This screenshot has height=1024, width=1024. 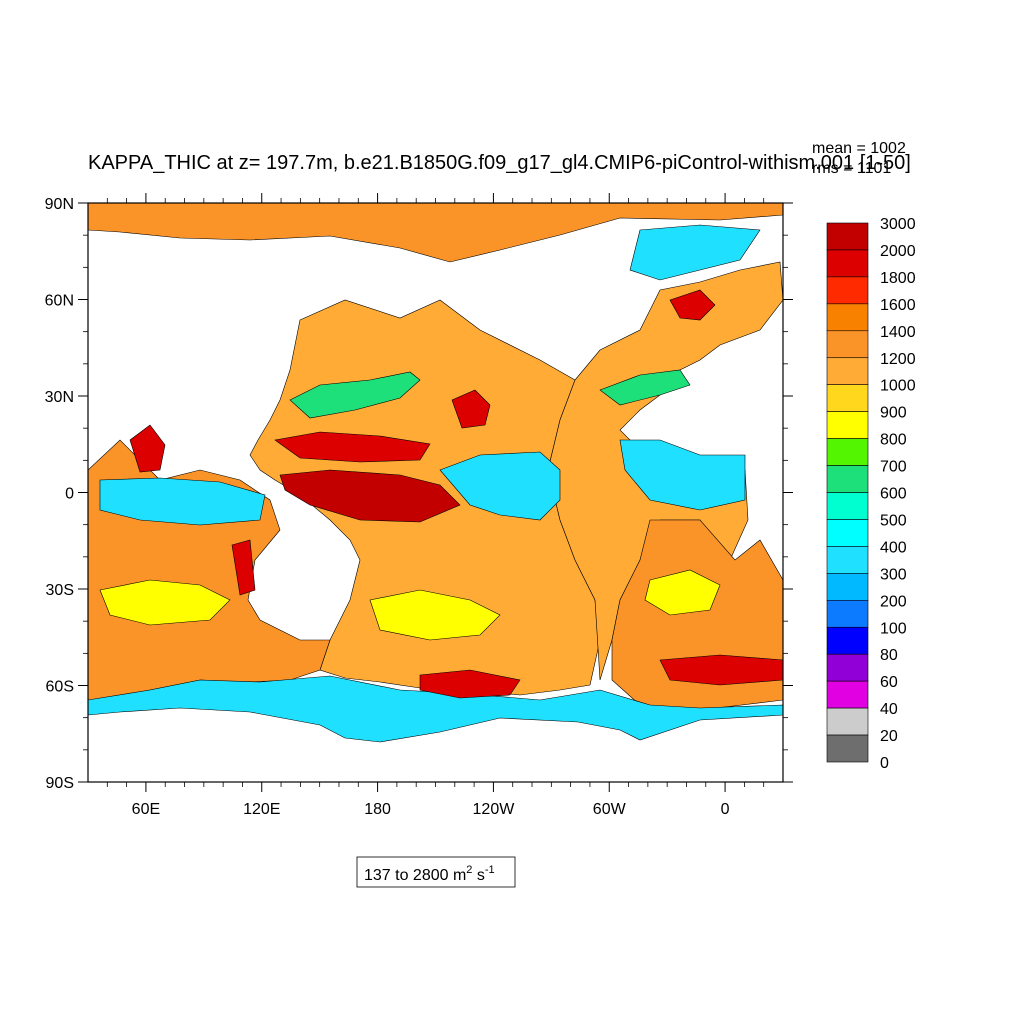 What do you see at coordinates (682, 592) in the screenshot?
I see `south-atlantic-yellow` at bounding box center [682, 592].